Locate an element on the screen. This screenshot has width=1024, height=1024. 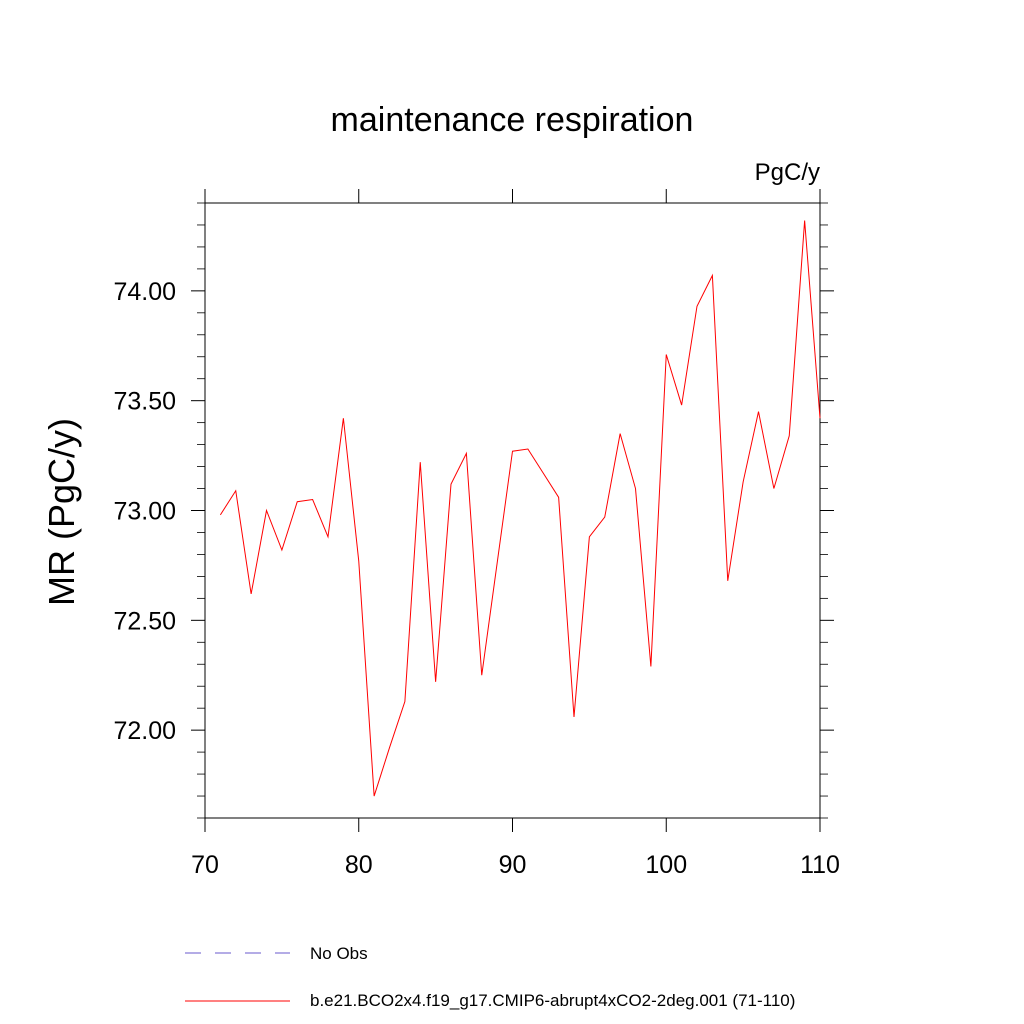
x-tick-label: 100 is located at coordinates (666, 865).